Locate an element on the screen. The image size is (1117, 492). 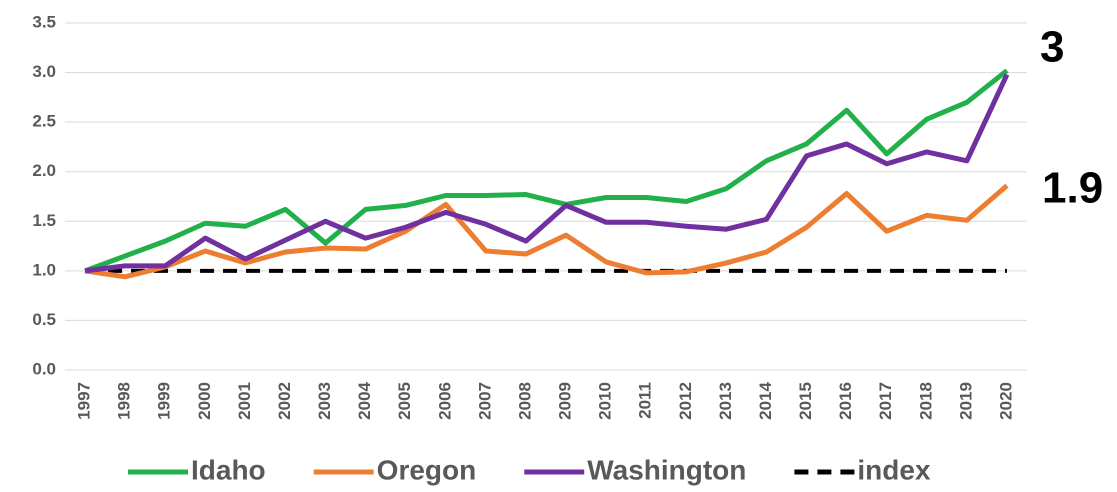
x-tick-label: 2012 is located at coordinates (685, 401).